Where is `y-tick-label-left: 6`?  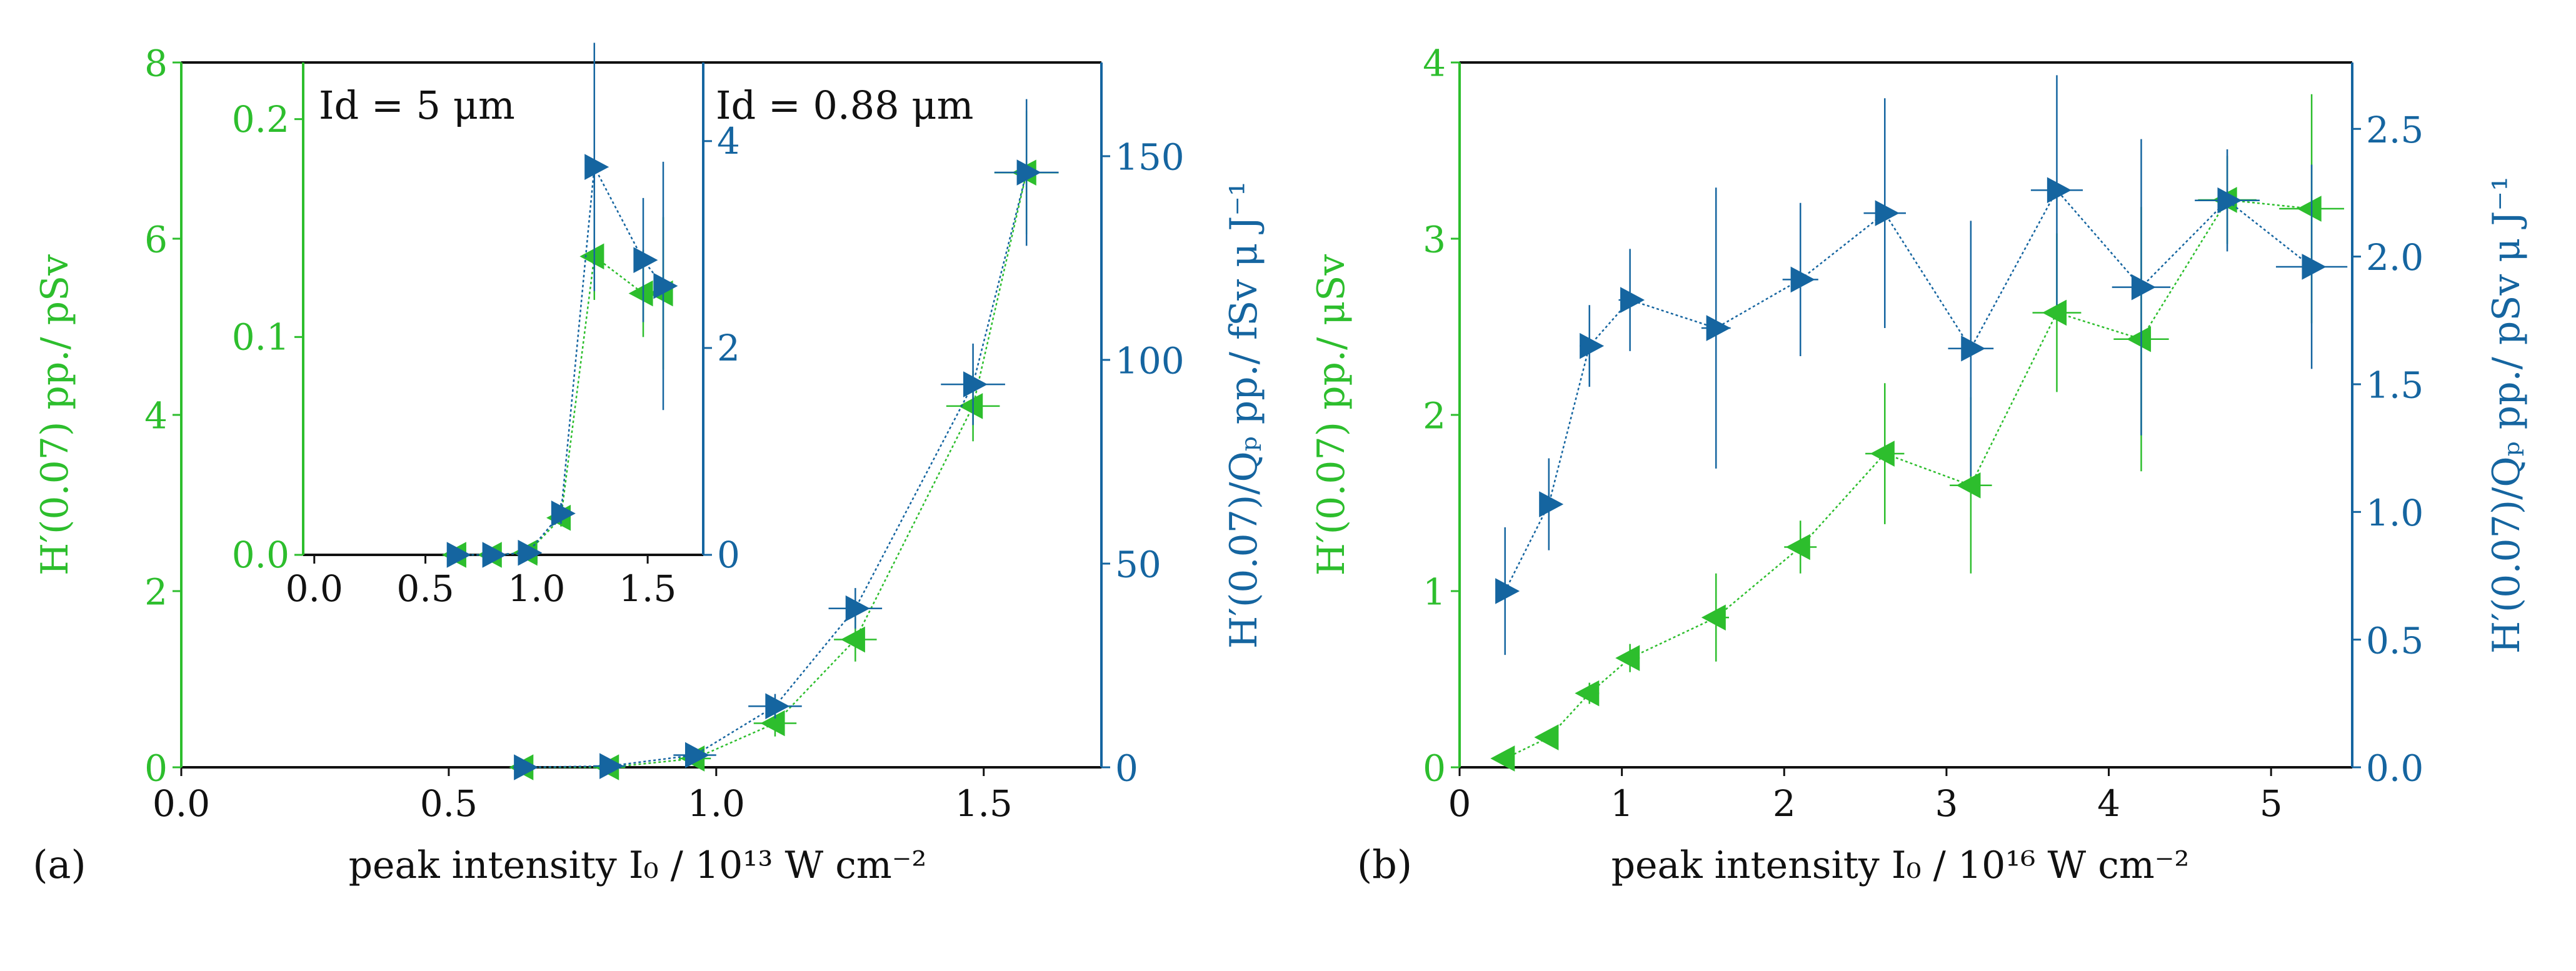
y-tick-label-left: 6 is located at coordinates (156, 240).